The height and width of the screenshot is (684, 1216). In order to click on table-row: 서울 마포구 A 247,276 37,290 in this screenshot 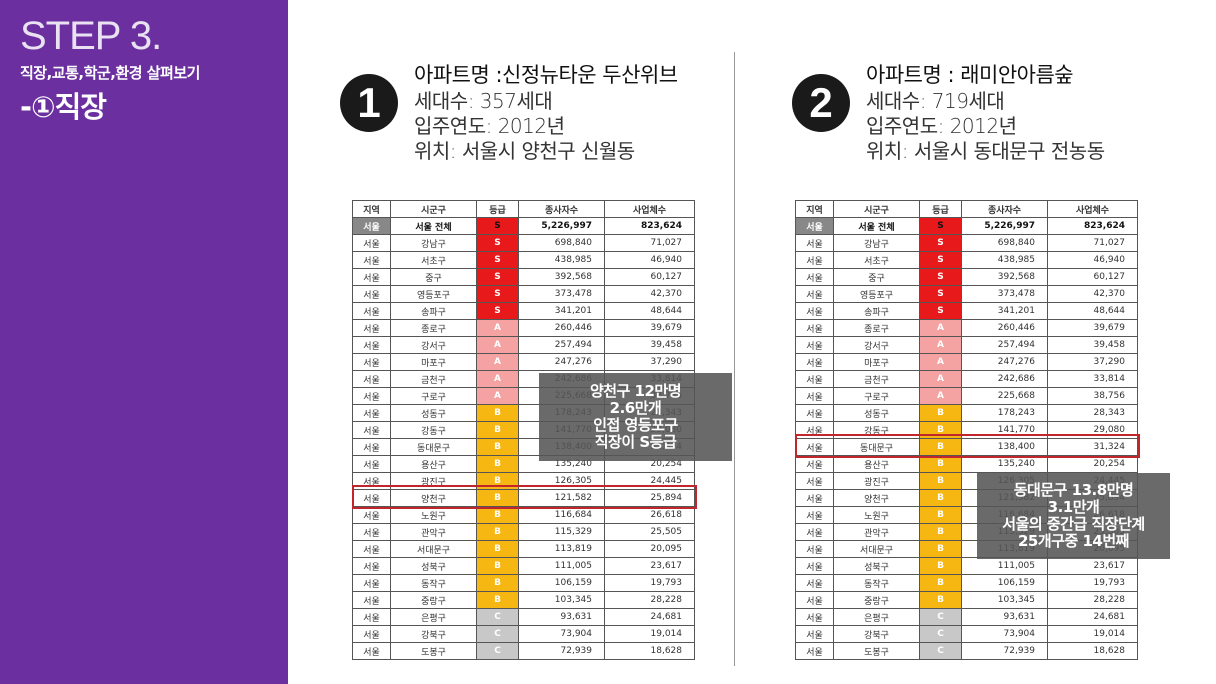, I will do `click(523, 362)`.